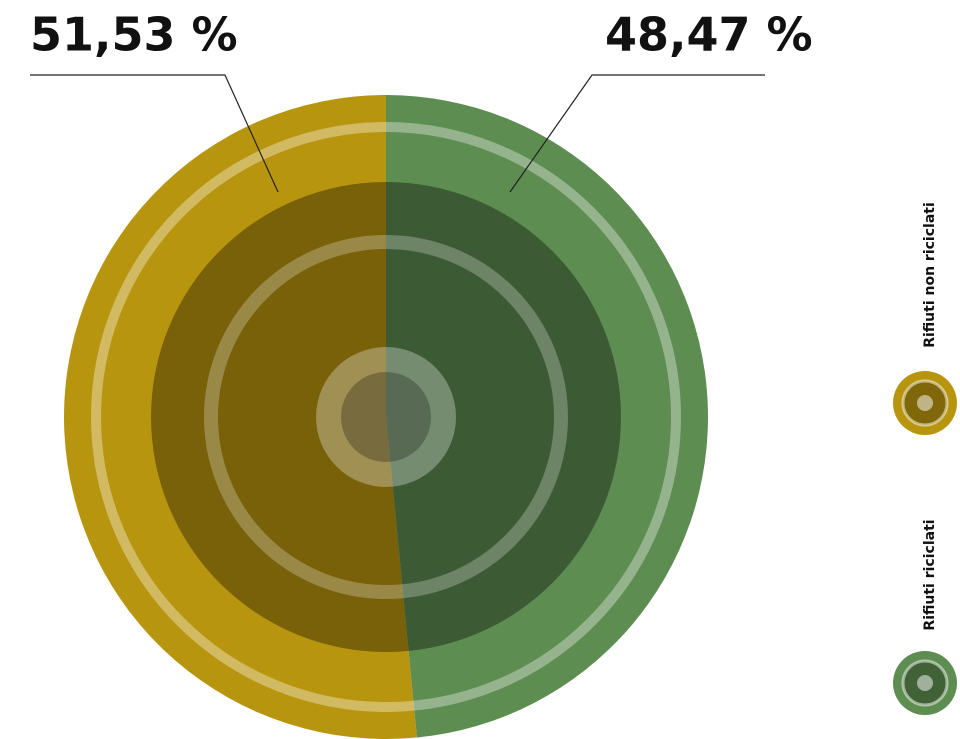 The height and width of the screenshot is (739, 960). I want to click on value-label: 48,47 %, so click(709, 35).